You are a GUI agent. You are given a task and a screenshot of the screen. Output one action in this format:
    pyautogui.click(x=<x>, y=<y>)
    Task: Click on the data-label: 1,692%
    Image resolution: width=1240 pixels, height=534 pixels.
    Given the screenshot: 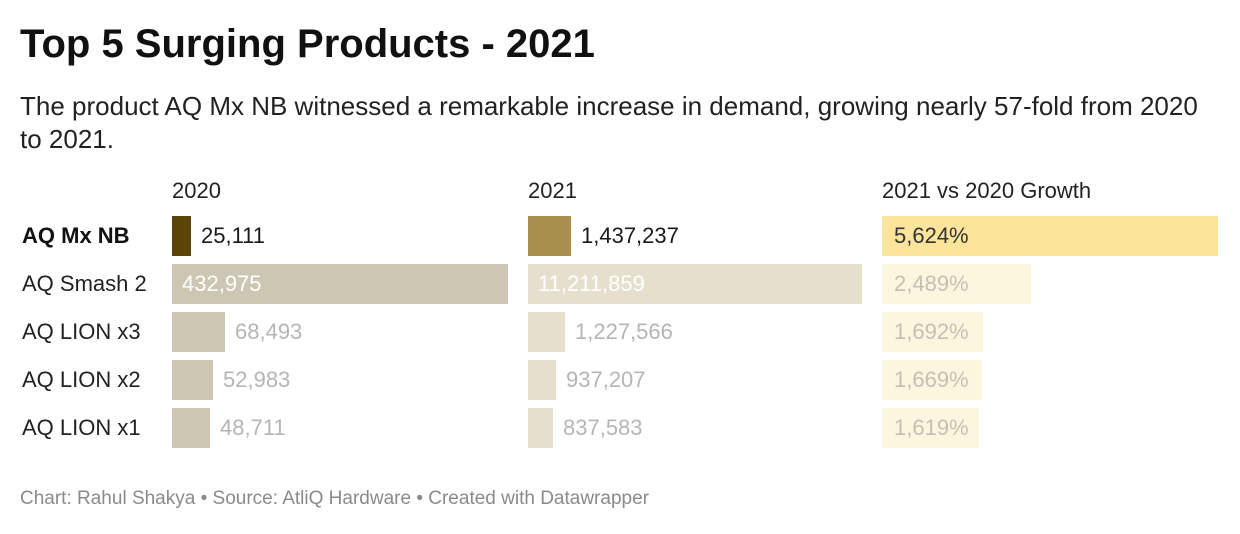 What is the action you would take?
    pyautogui.click(x=931, y=331)
    